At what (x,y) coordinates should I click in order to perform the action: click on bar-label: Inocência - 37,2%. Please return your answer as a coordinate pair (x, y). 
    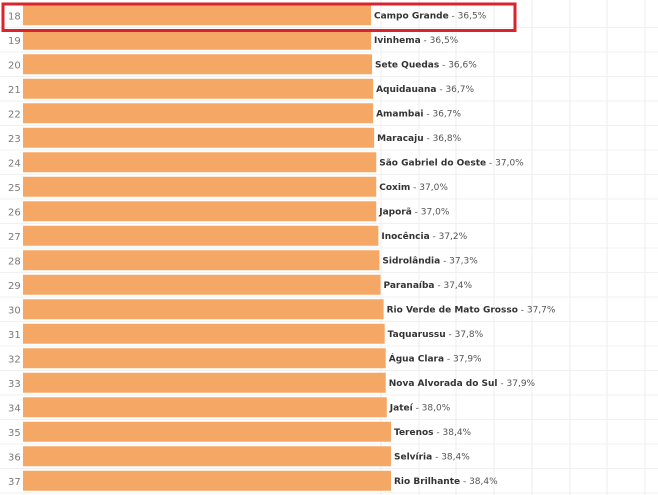
    Looking at the image, I should click on (424, 236).